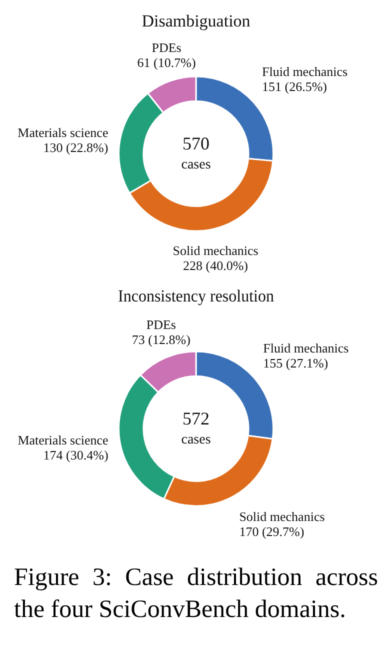 The width and height of the screenshot is (392, 666). Describe the element at coordinates (215, 266) in the screenshot. I see `data-label: 228 (40.0%)` at that location.